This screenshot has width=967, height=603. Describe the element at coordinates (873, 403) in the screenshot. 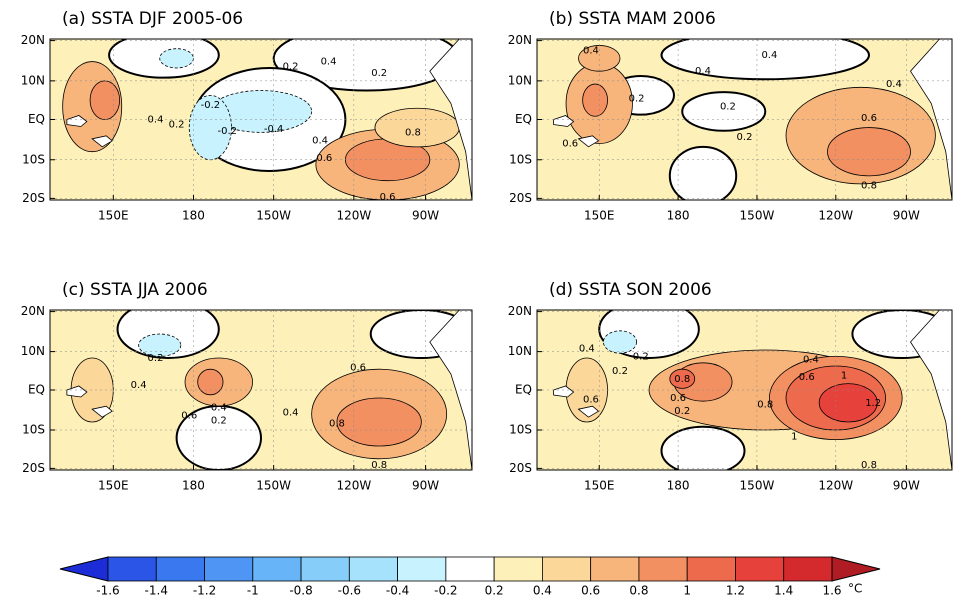

I see `contour-label: 1.2` at that location.